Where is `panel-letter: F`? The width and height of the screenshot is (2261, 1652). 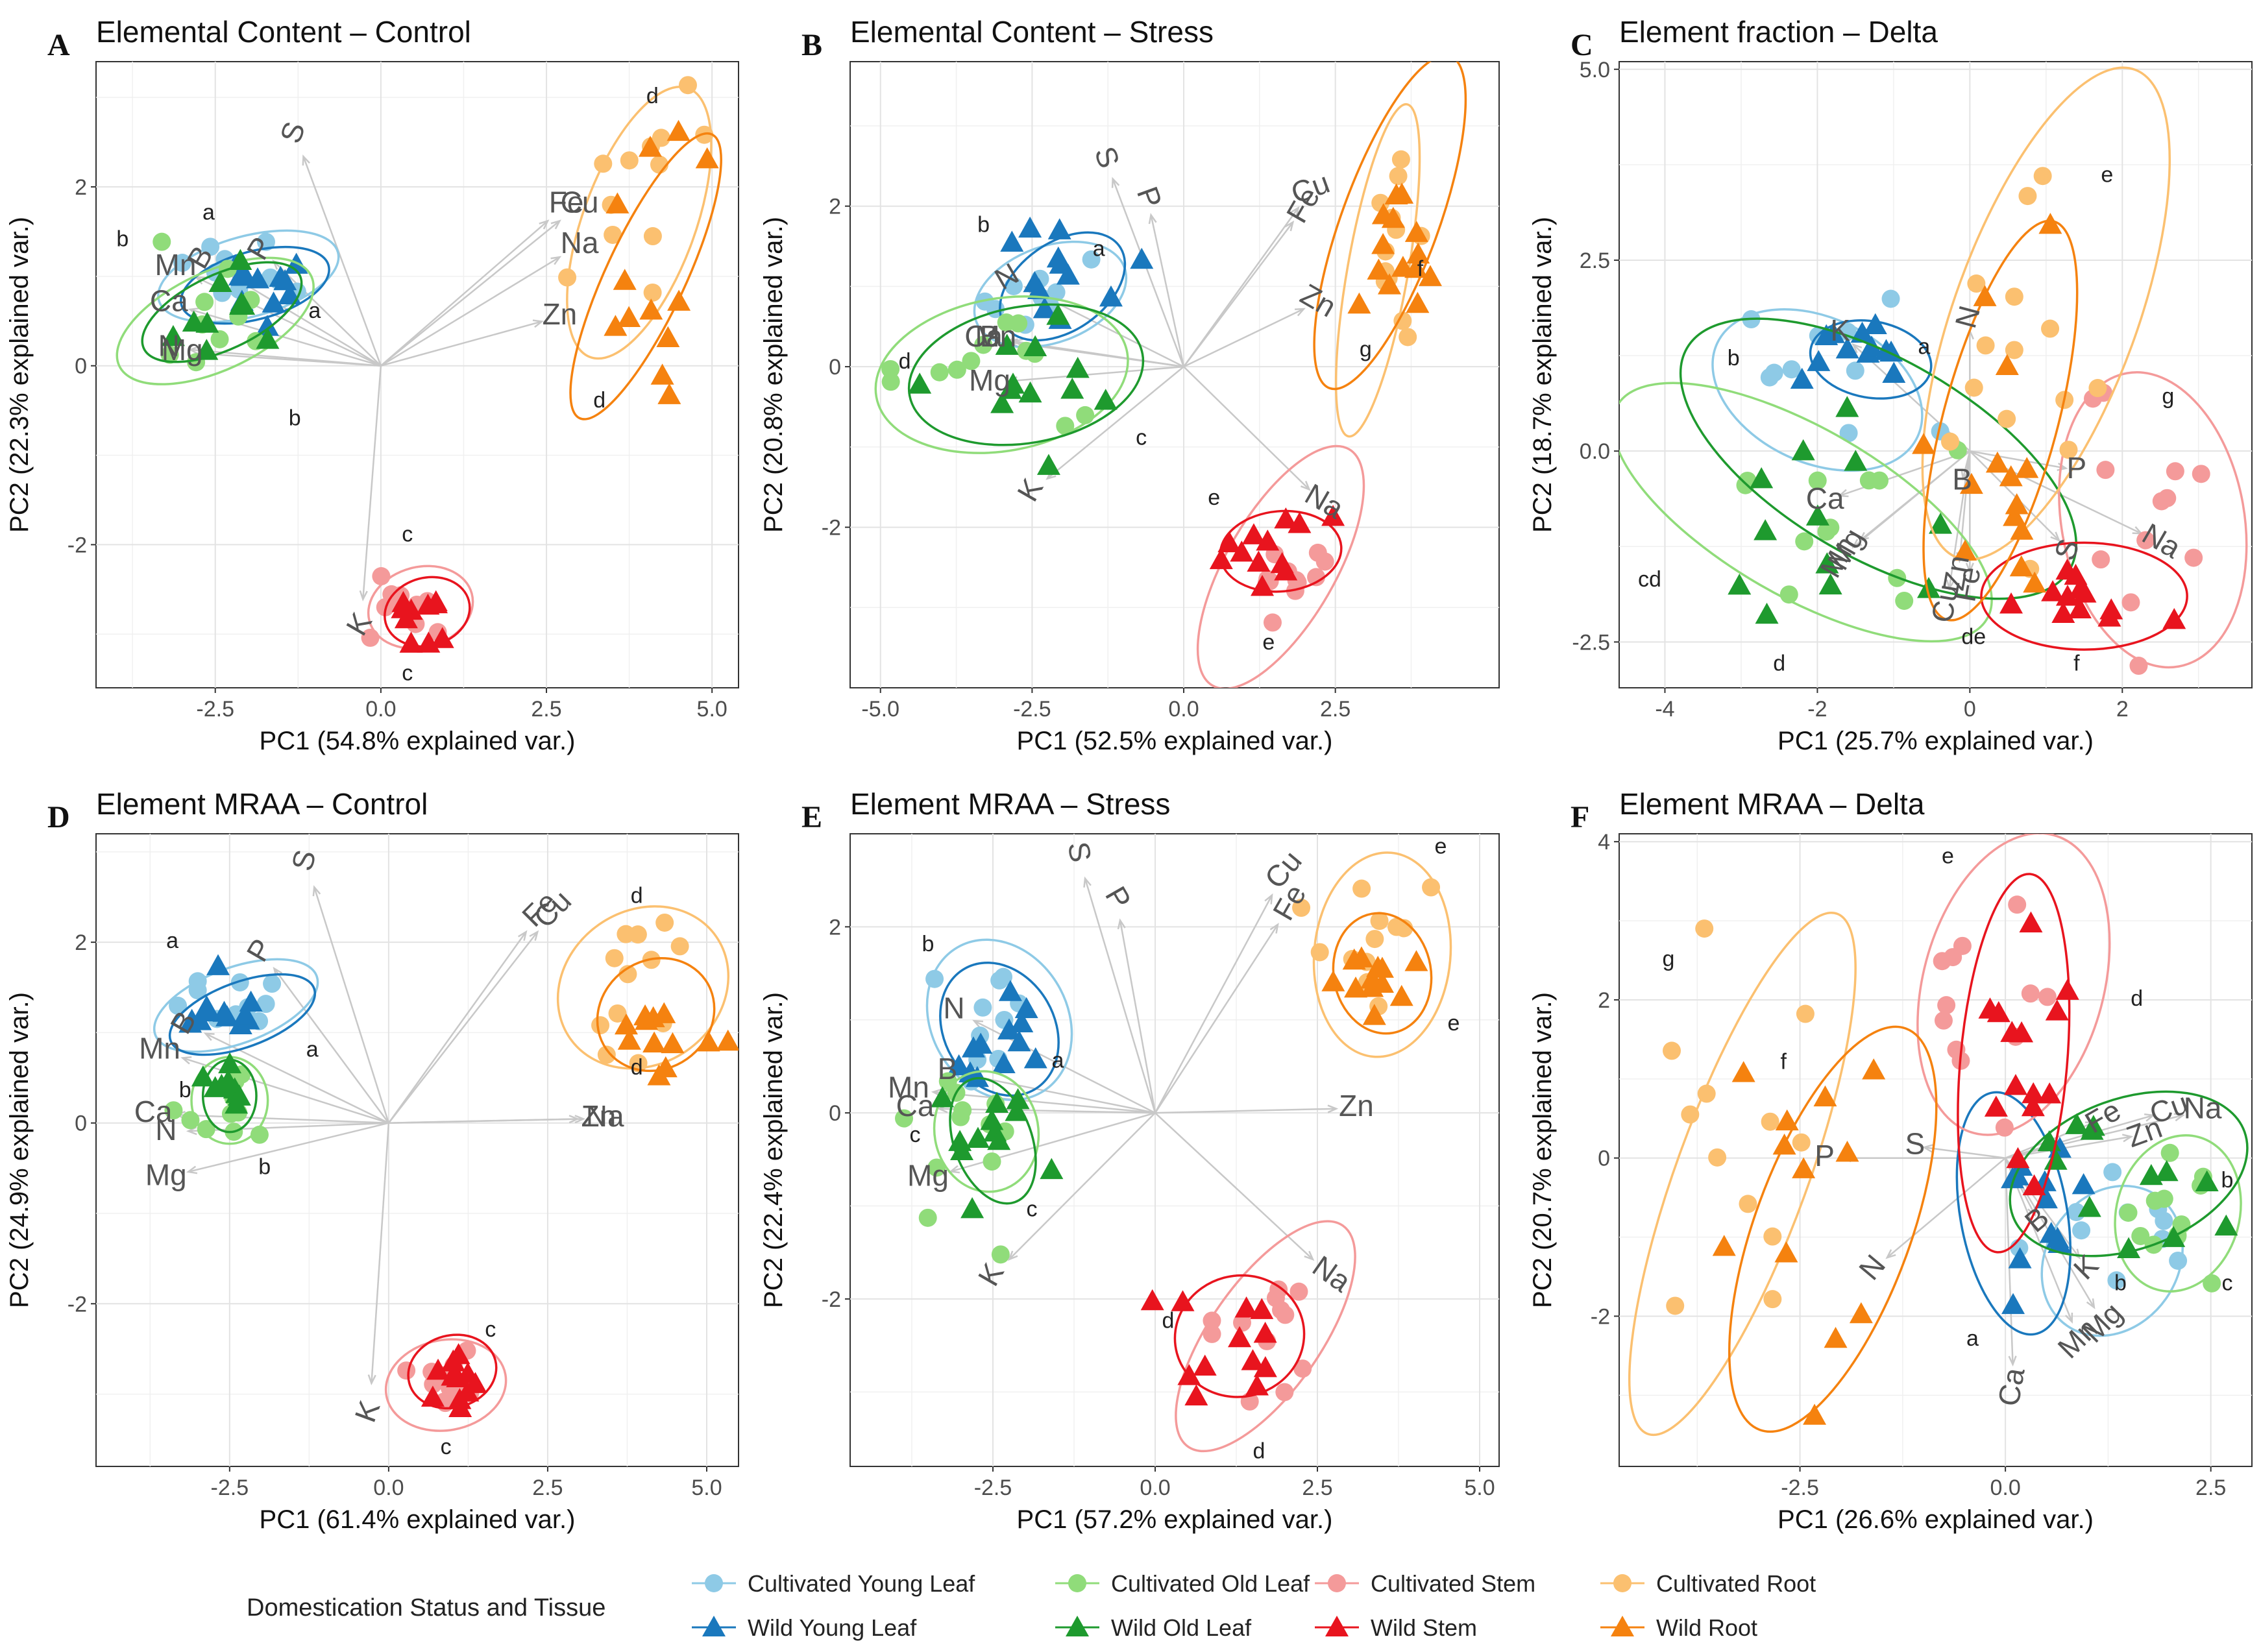 panel-letter: F is located at coordinates (1579, 817).